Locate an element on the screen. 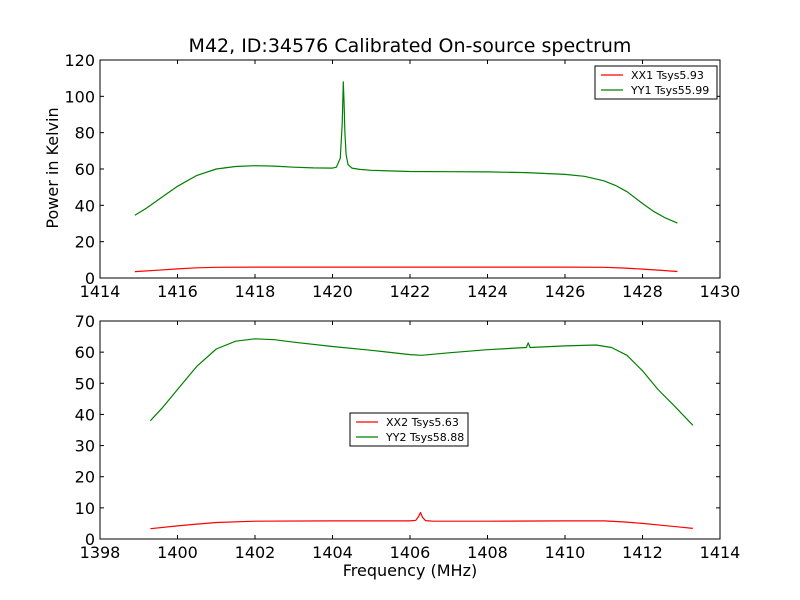 The width and height of the screenshot is (800, 600). panel1-y-tick-label-0: 0 is located at coordinates (90, 539).